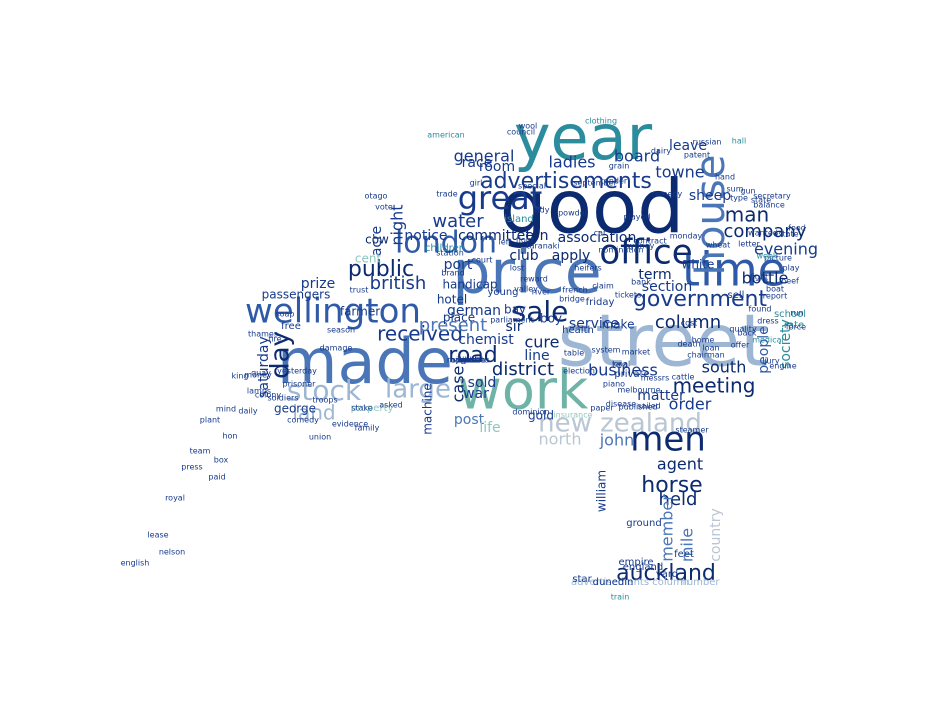 This screenshot has height=720, width=936. I want to click on word-apply: apply, so click(571, 256).